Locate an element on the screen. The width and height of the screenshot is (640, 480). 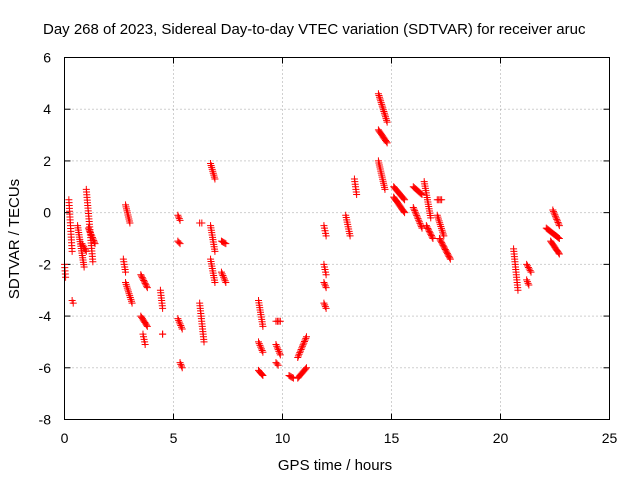
x-axis-title: GPS time / hours is located at coordinates (335, 465).